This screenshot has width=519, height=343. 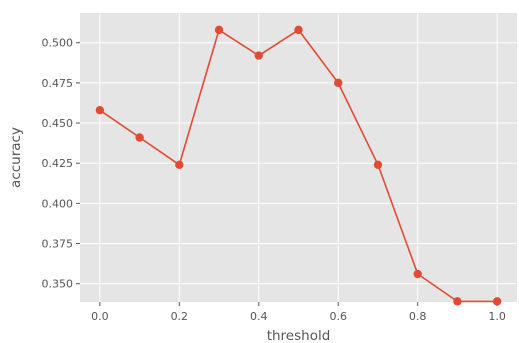 What do you see at coordinates (16, 157) in the screenshot?
I see `y-axis-label: accuracy` at bounding box center [16, 157].